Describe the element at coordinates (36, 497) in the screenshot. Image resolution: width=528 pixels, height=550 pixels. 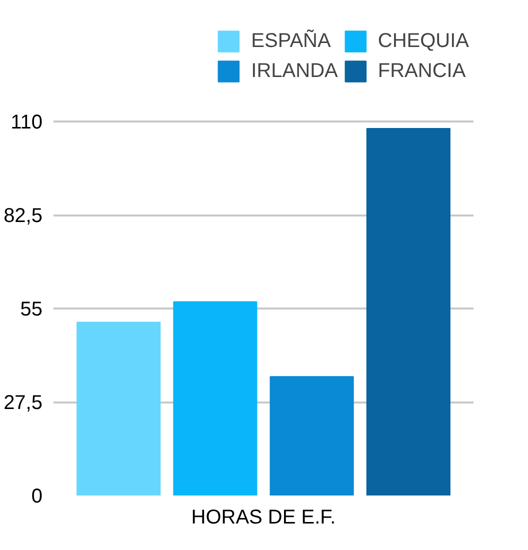
I see `y-tick-label: 0` at that location.